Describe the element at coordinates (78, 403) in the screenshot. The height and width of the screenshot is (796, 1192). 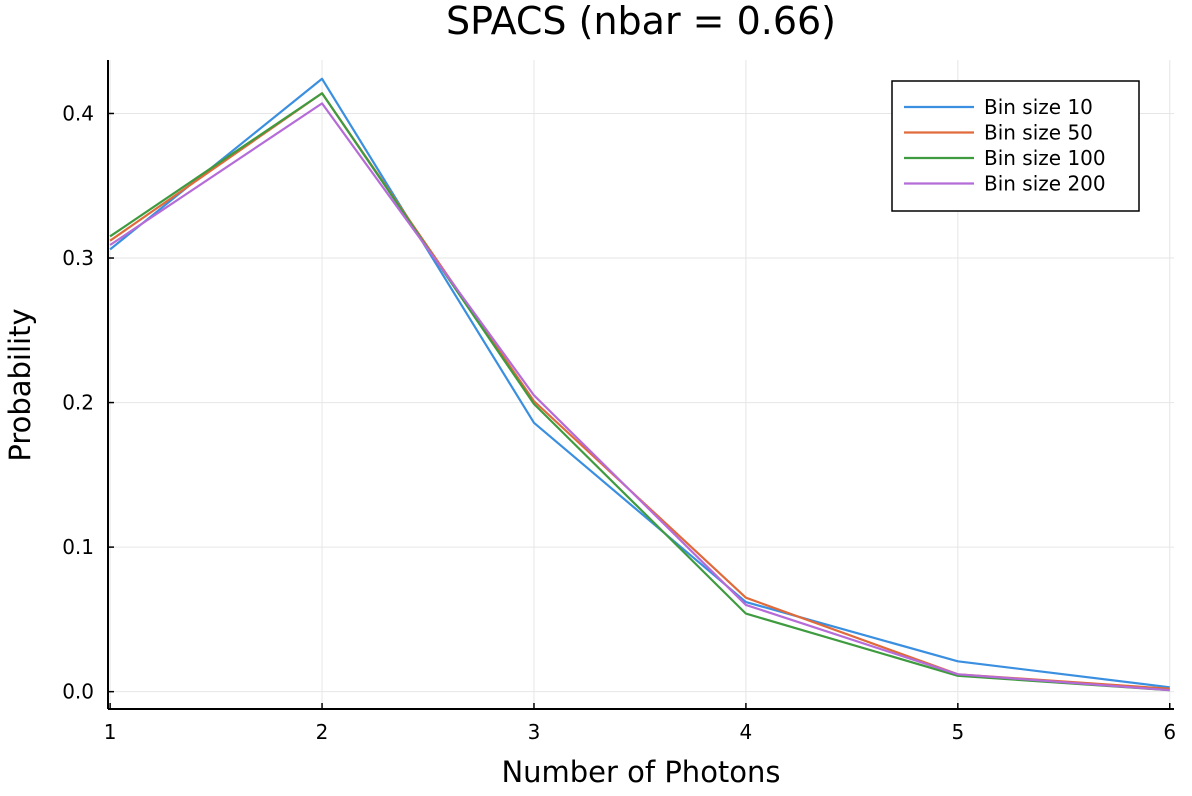
I see `y-tick-label: 0.2` at that location.